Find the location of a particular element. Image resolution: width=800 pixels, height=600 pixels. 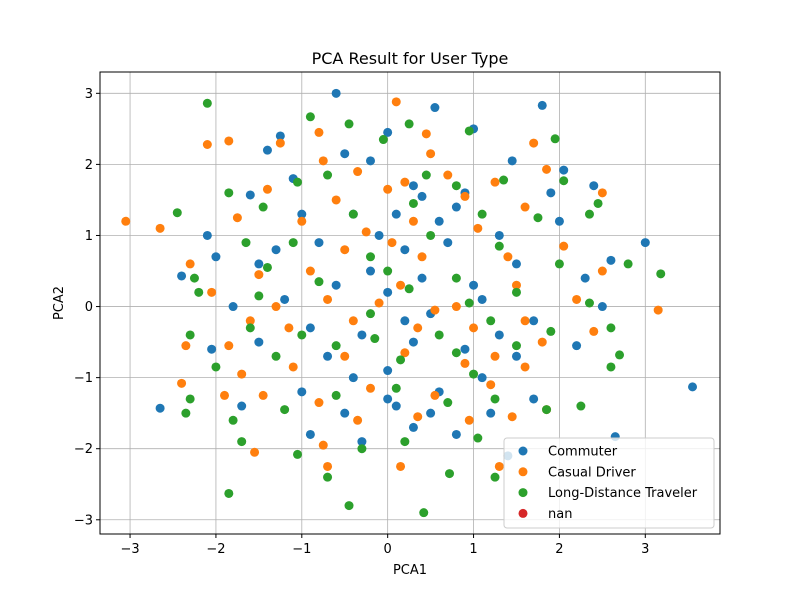

y-tick-label: 3 is located at coordinates (89, 94).